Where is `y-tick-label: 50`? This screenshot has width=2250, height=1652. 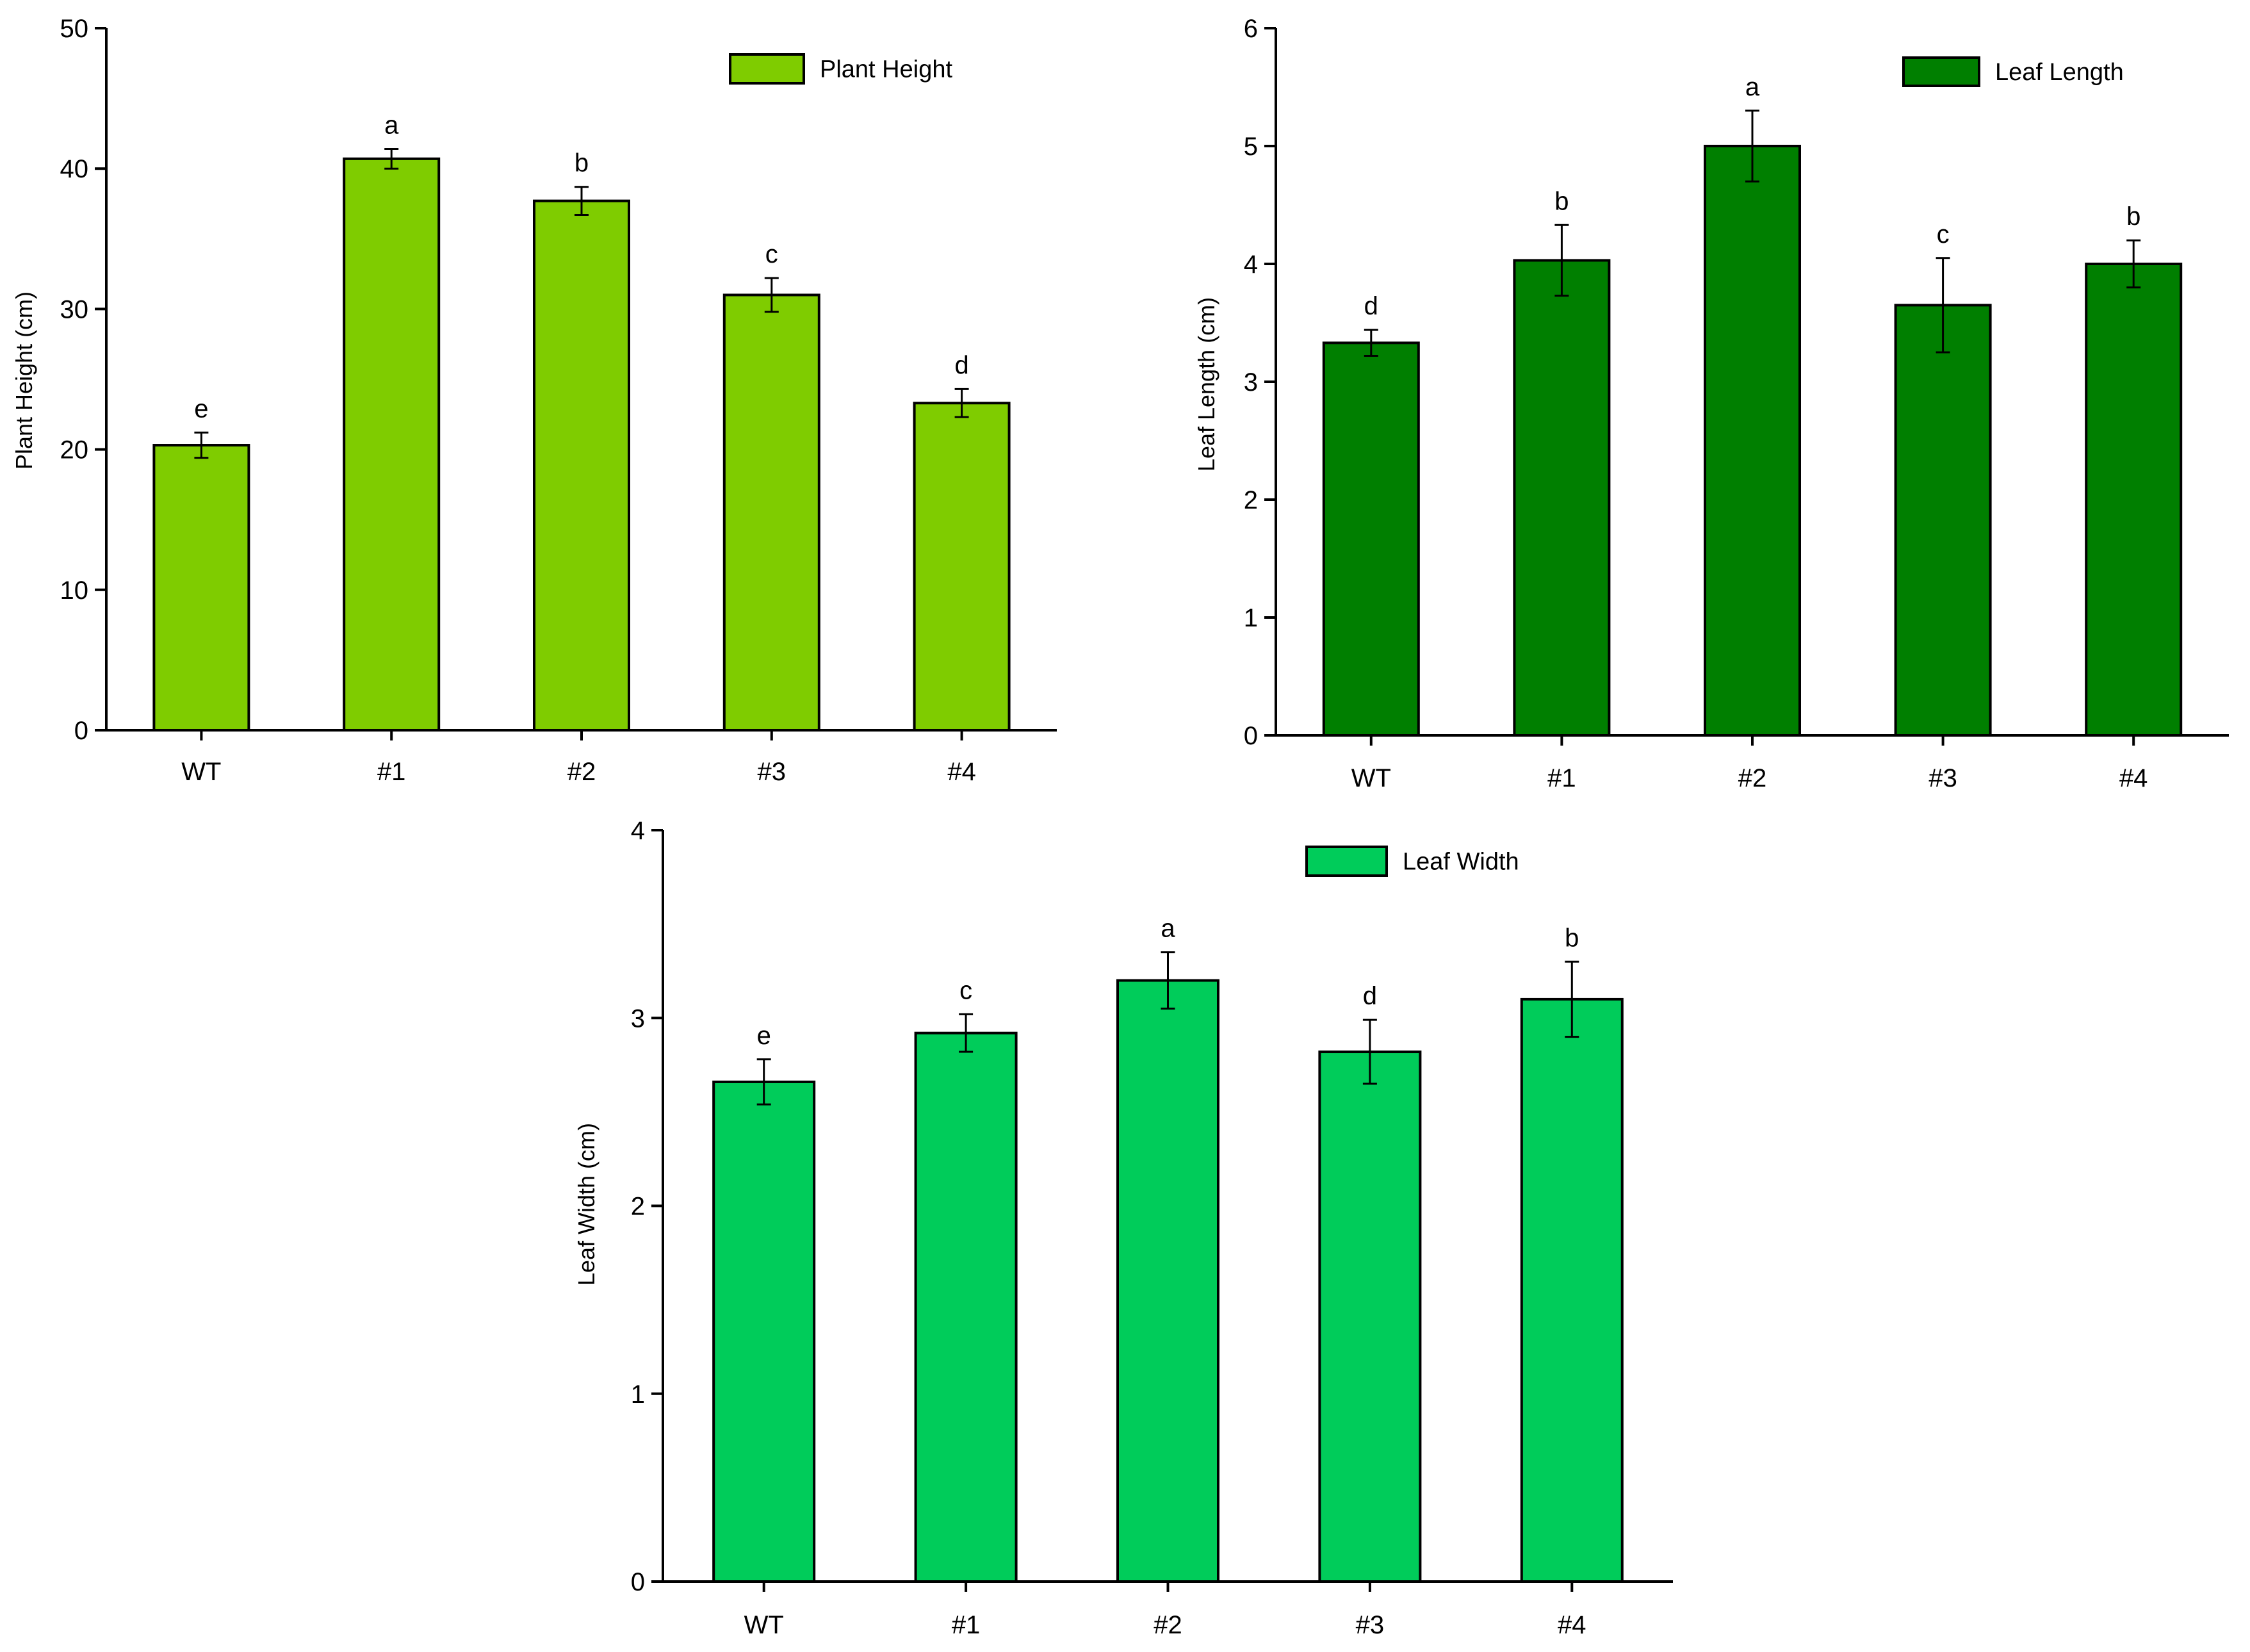
y-tick-label: 50 is located at coordinates (74, 29).